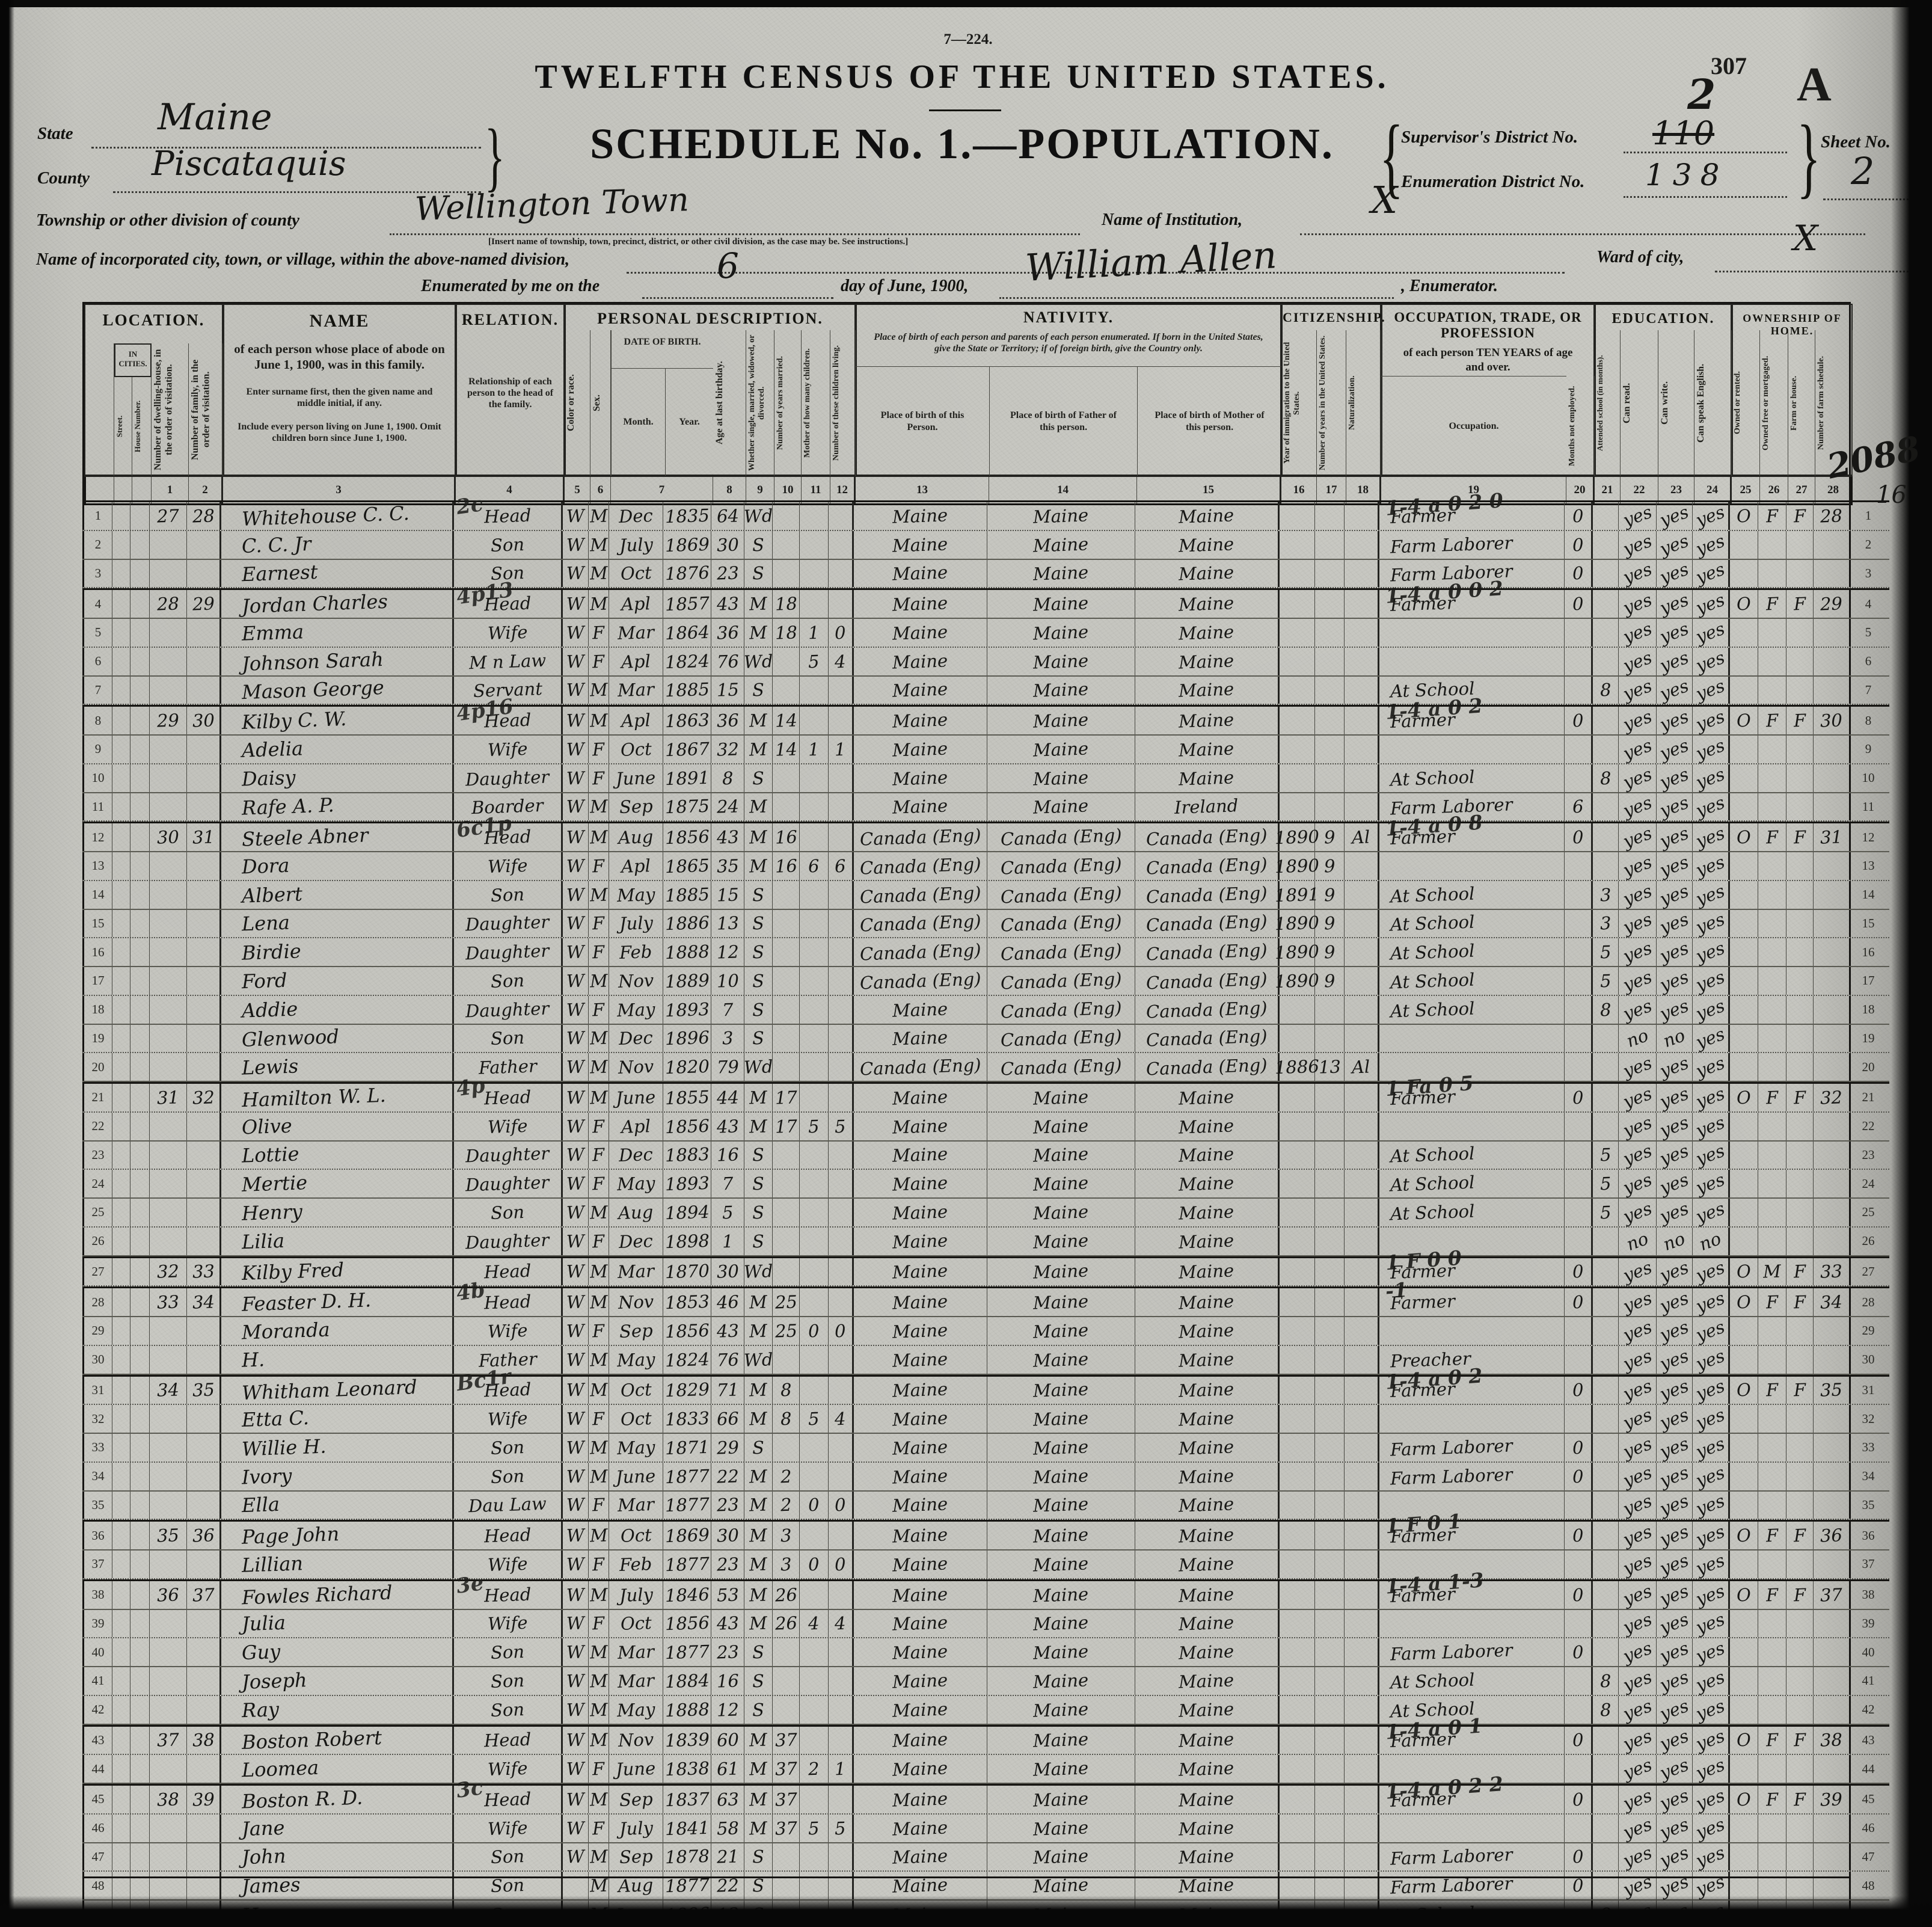 This screenshot has height=1927, width=1932. Describe the element at coordinates (1449, 286) in the screenshot. I see `enumerated-suf: , Enumerator.` at that location.